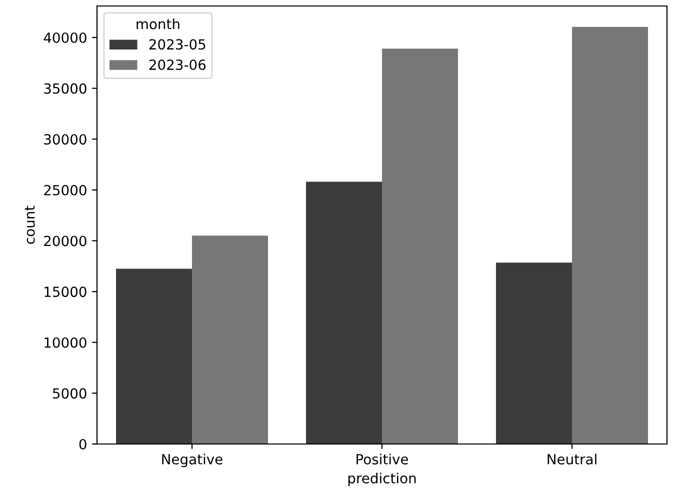 The height and width of the screenshot is (498, 677). Describe the element at coordinates (192, 461) in the screenshot. I see `x-tick-label: Negative` at that location.